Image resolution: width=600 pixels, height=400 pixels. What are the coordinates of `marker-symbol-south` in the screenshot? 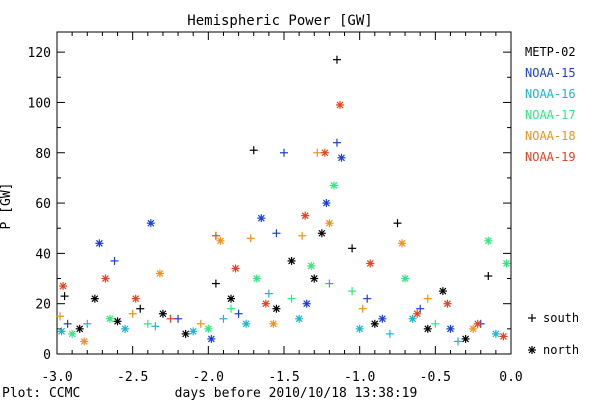 It's located at (532, 318).